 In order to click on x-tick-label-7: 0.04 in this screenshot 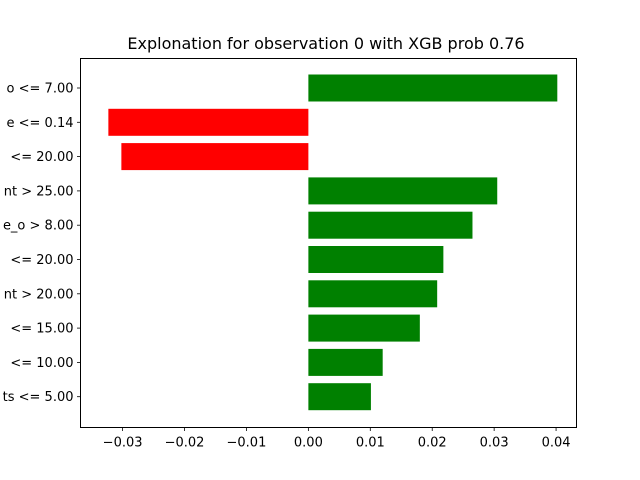, I will do `click(556, 443)`.